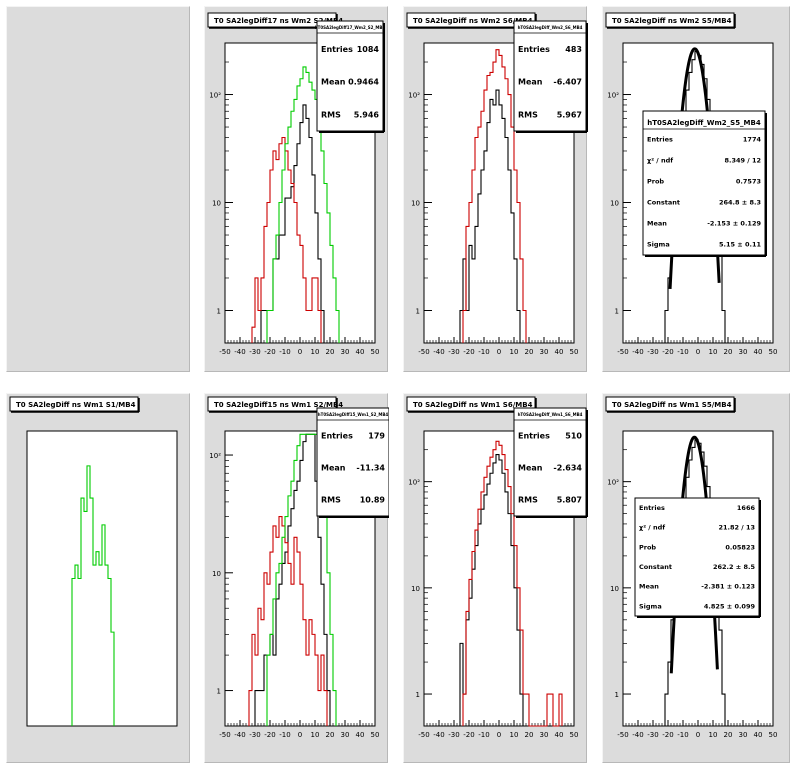 This screenshot has height=772, width=796. What do you see at coordinates (730, 606) in the screenshot?
I see `stats-value: 4.825 ± 0.099` at bounding box center [730, 606].